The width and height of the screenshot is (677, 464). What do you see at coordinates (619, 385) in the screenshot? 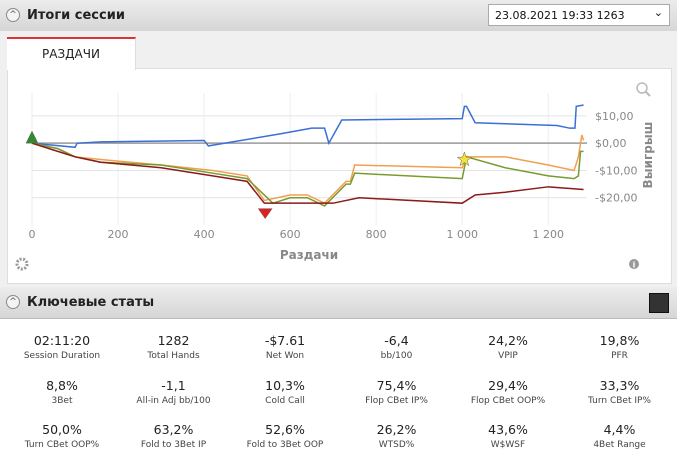
I see `stat-value: 33,3%` at bounding box center [619, 385].